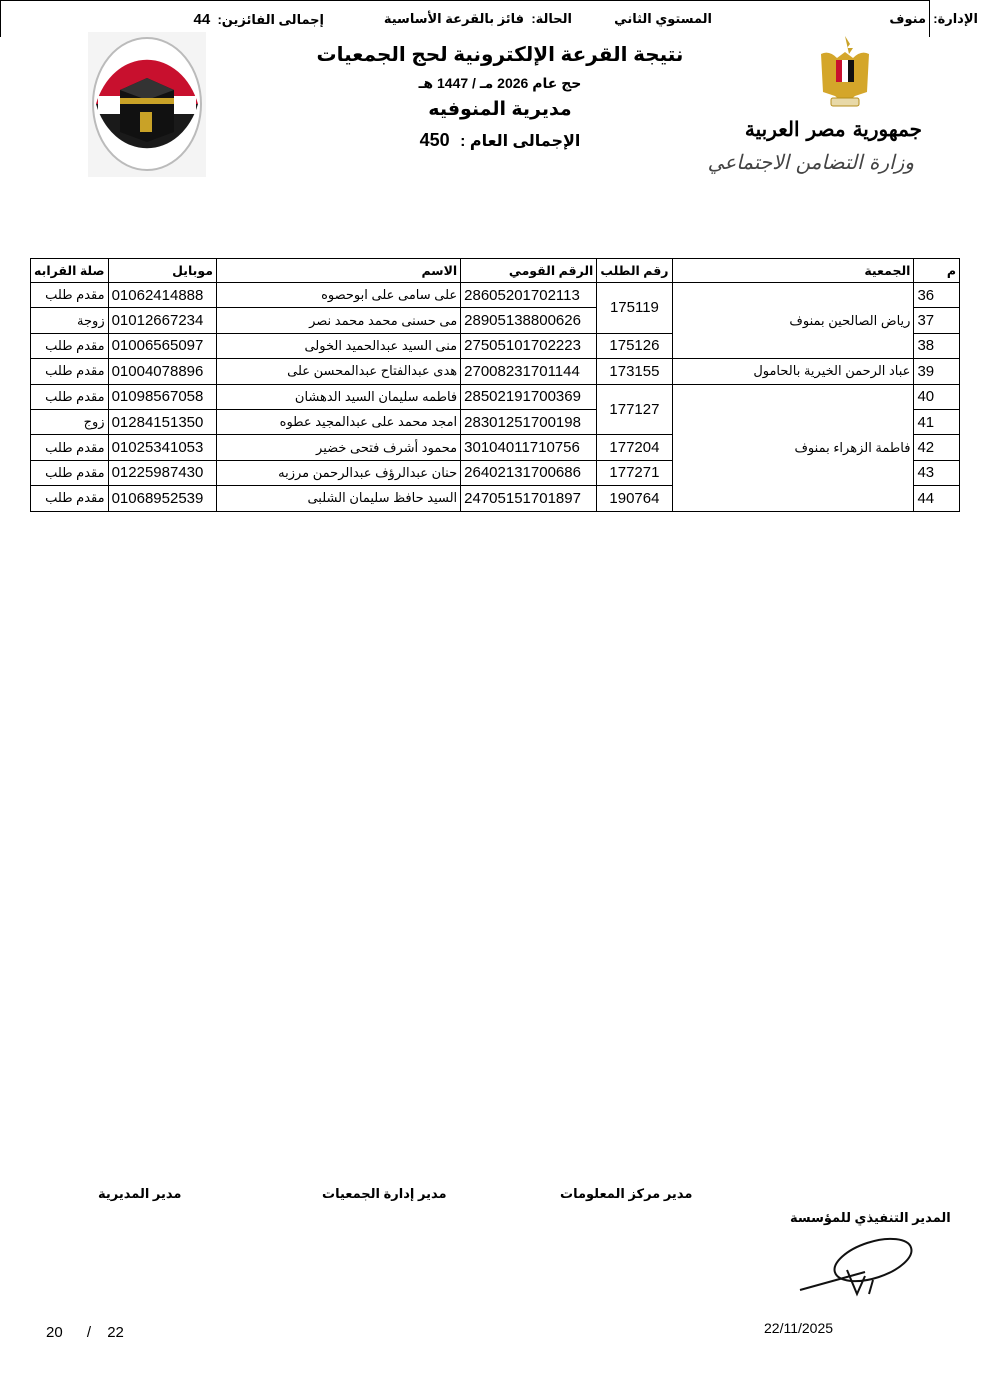  What do you see at coordinates (529, 447) in the screenshot?
I see `national-id: 30104011710756` at bounding box center [529, 447].